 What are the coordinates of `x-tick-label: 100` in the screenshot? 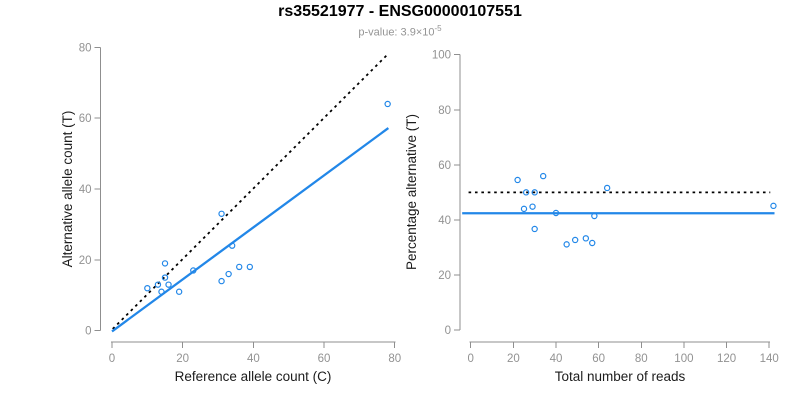 It's located at (683, 359).